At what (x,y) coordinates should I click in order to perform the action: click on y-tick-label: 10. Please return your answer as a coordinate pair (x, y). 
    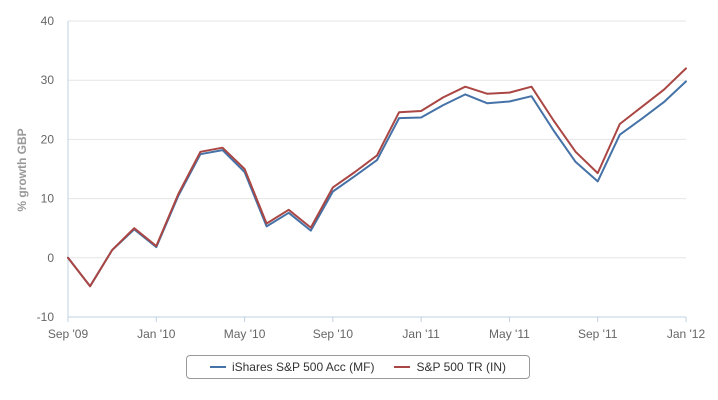
    Looking at the image, I should click on (48, 199).